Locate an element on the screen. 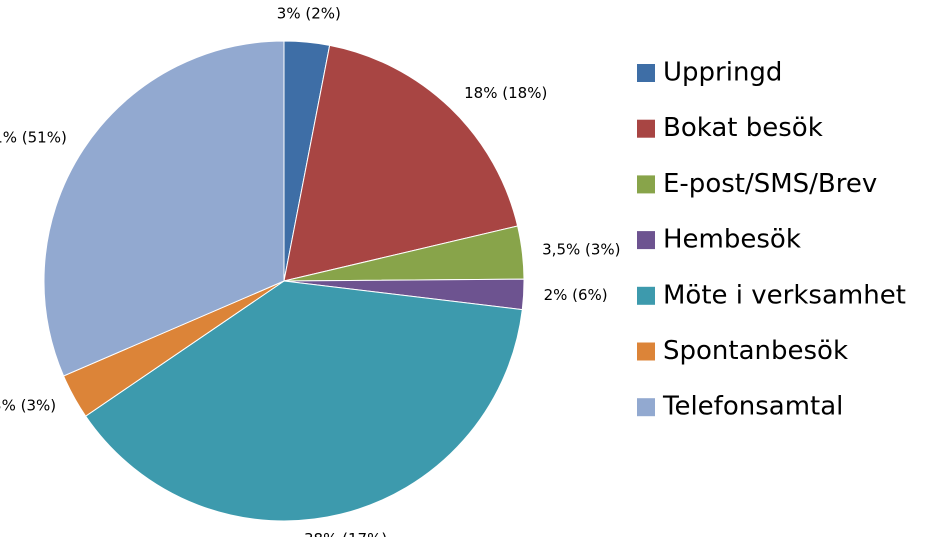 This screenshot has width=947, height=537. data-label: 38% (17%) is located at coordinates (345, 533).